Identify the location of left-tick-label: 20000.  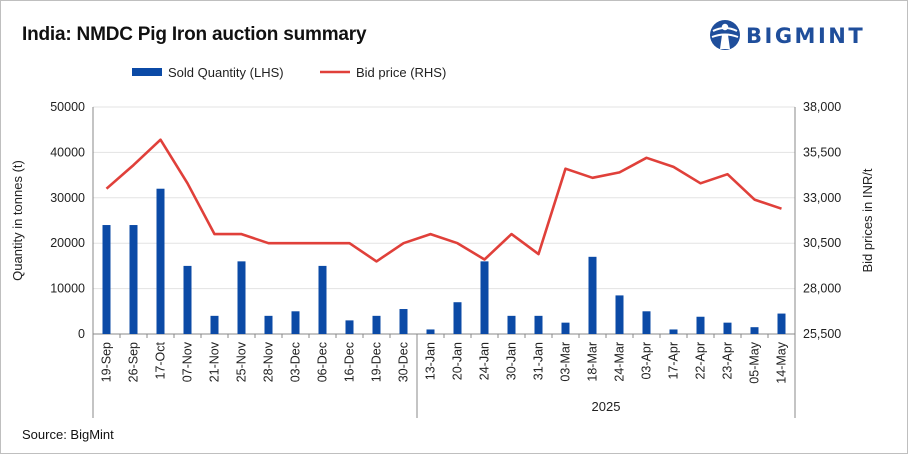
(67, 243).